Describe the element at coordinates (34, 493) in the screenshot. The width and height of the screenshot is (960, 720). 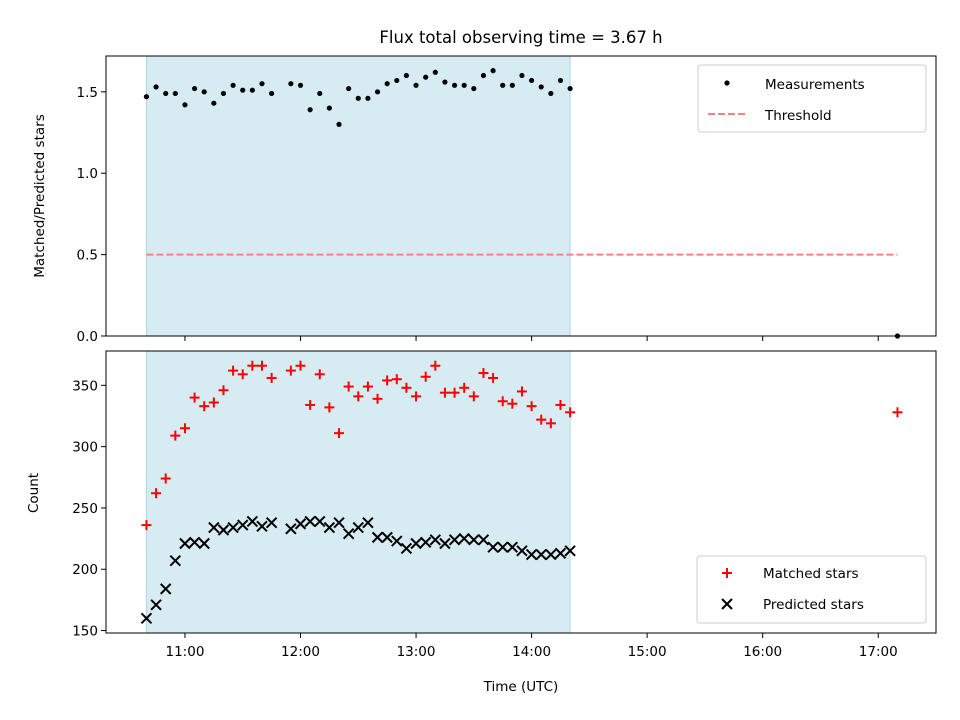
I see `count-y-axis-label: Count` at that location.